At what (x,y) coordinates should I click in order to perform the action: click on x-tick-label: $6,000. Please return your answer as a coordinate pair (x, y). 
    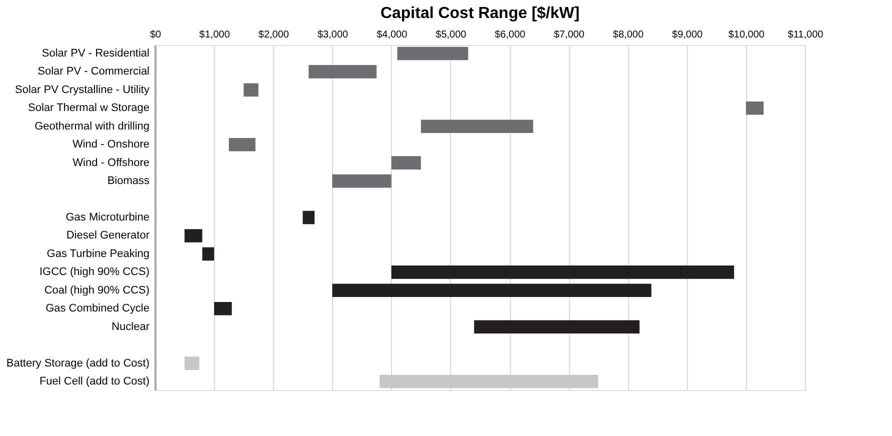
    Looking at the image, I should click on (510, 35).